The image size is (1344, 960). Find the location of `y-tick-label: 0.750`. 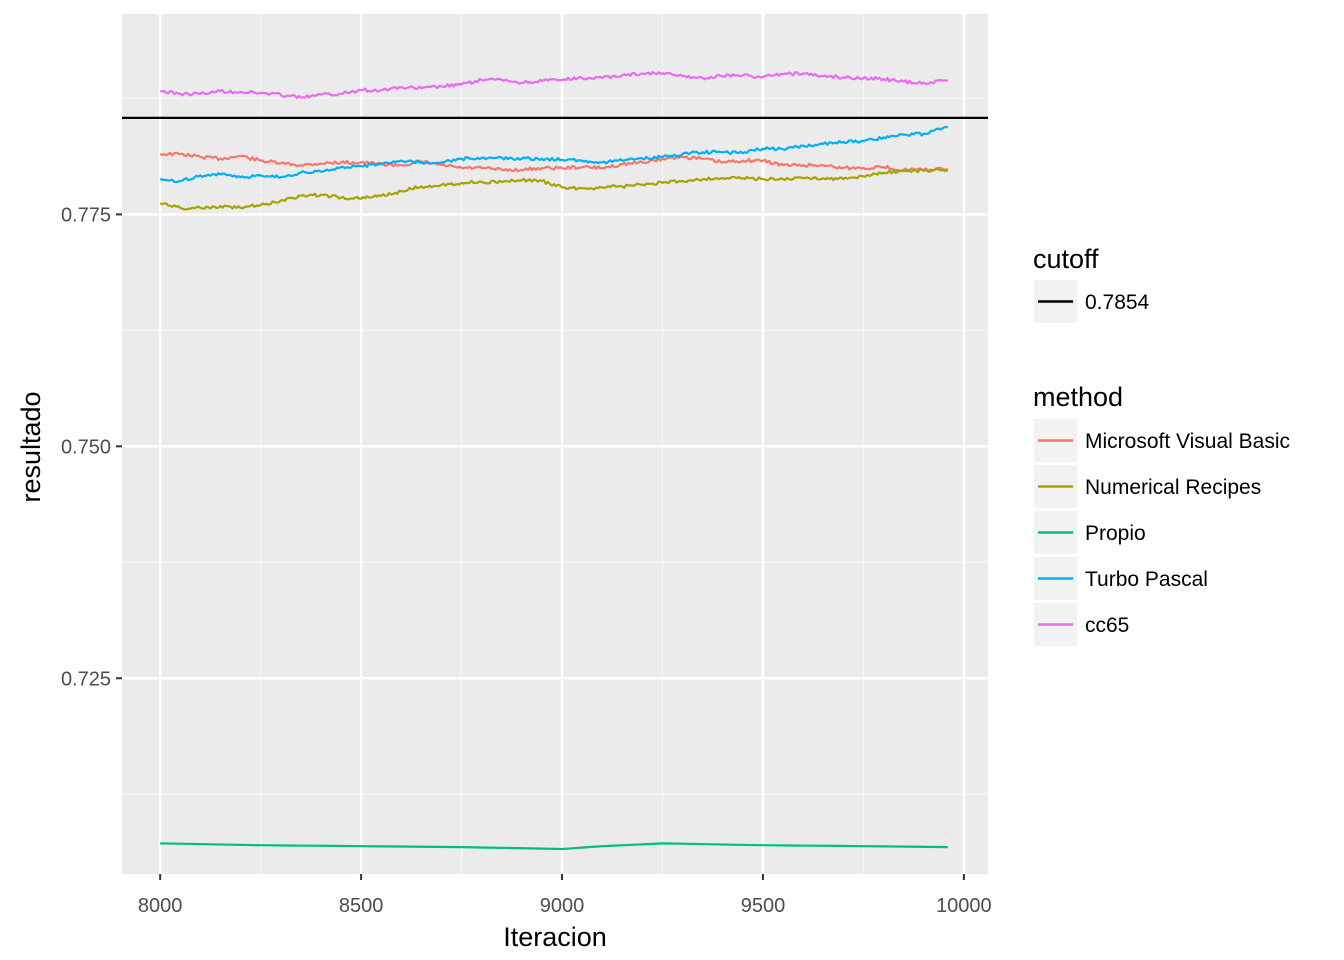

y-tick-label: 0.750 is located at coordinates (86, 447).